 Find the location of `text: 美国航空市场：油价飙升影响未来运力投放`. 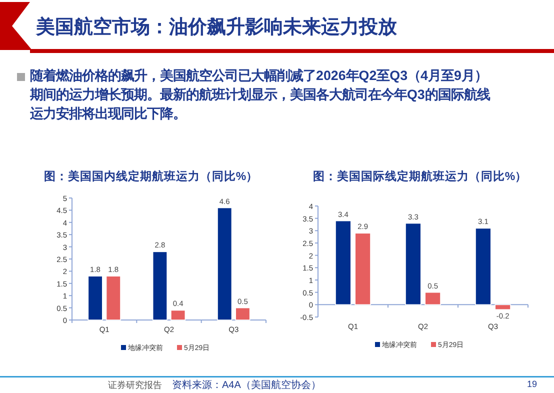

text: 美国航空市场：油价飙升影响未来运力投放 is located at coordinates (216, 27).